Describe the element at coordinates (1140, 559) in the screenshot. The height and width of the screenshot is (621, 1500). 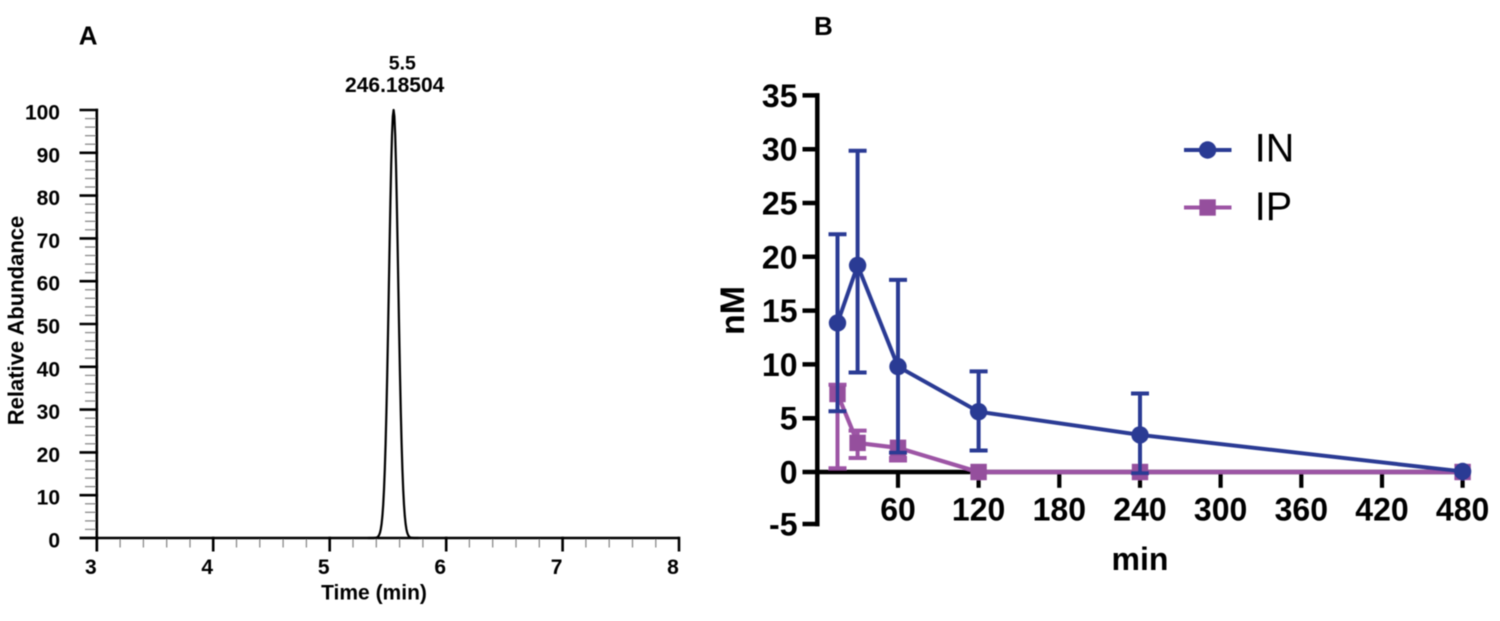
I see `svg-text: min` at that location.